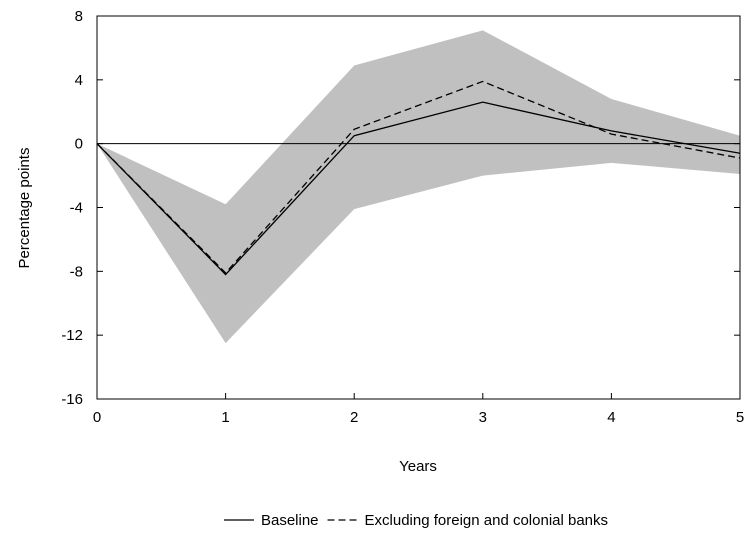  I want to click on x-tick-label: 5, so click(740, 417).